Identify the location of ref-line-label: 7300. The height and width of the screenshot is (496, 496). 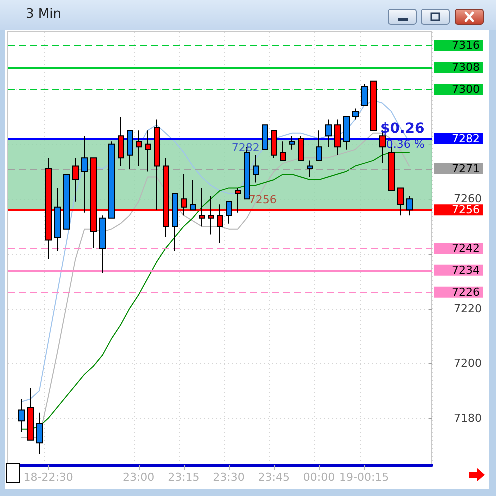
(466, 89).